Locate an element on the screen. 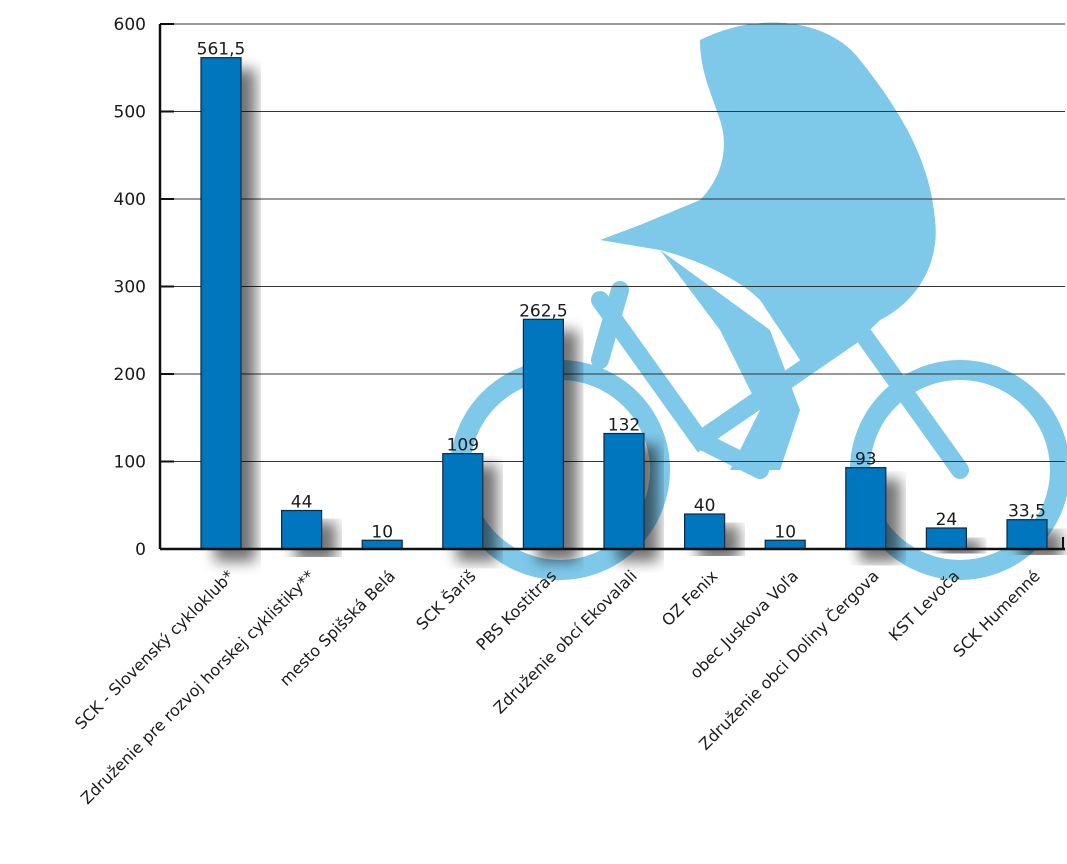  y-tick-label: 100 is located at coordinates (130, 463).